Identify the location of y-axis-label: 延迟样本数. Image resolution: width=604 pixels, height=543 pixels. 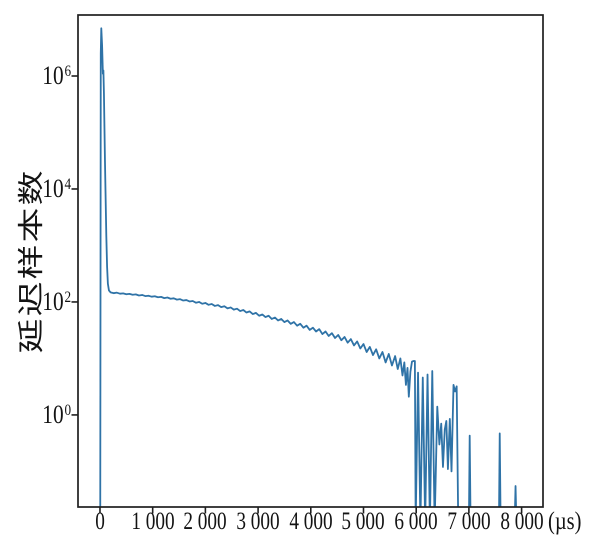
(31, 261).